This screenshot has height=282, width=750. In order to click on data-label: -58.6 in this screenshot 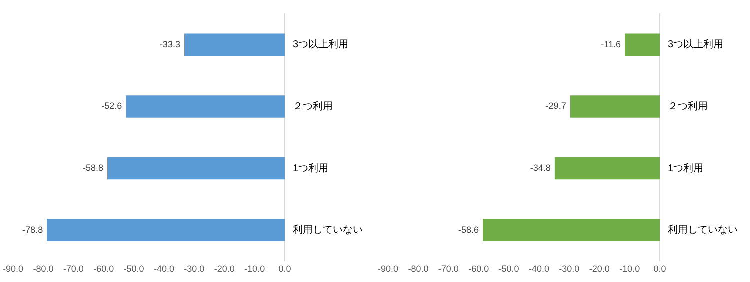, I will do `click(469, 229)`.